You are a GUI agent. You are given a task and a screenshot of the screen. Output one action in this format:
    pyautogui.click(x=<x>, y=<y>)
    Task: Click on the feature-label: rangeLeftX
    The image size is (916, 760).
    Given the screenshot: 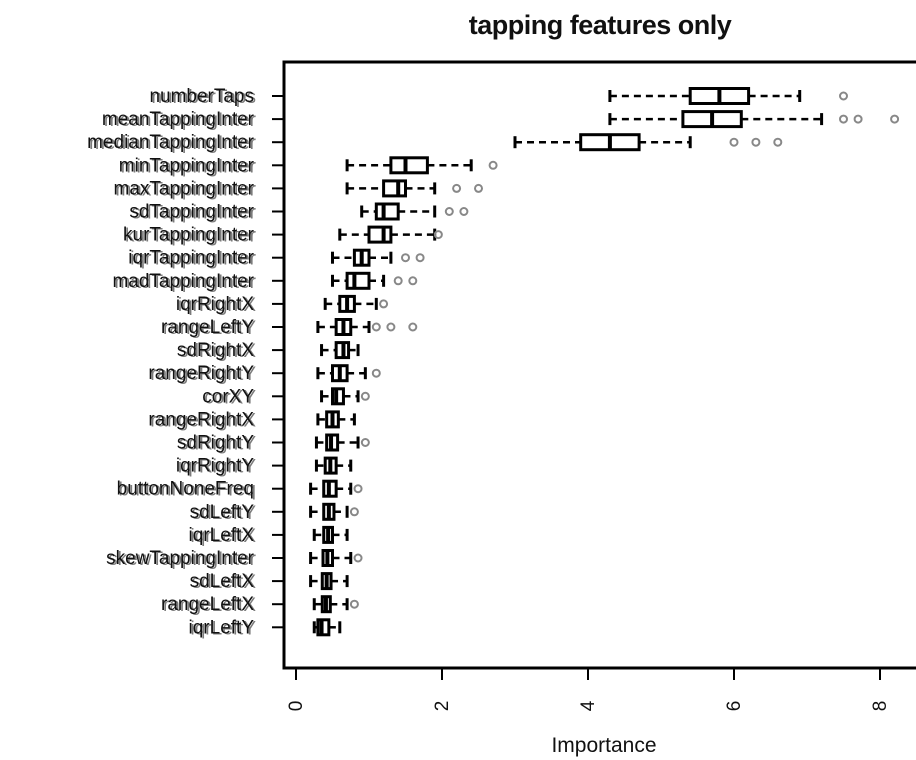 What is the action you would take?
    pyautogui.click(x=207, y=604)
    